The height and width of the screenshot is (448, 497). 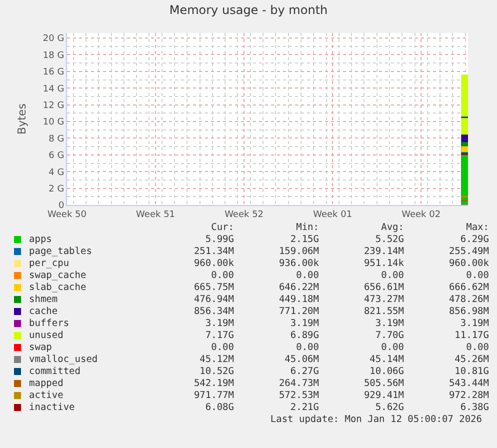 I want to click on text: 505.56M, so click(x=383, y=384).